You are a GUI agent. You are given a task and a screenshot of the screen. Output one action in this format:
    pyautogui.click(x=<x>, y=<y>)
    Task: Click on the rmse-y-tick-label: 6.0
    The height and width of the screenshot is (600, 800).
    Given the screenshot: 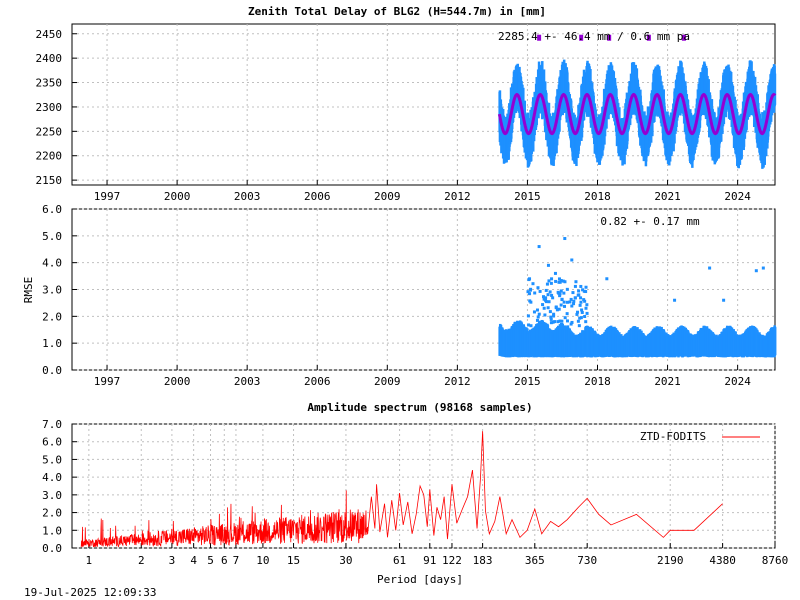 What is the action you would take?
    pyautogui.click(x=52, y=209)
    